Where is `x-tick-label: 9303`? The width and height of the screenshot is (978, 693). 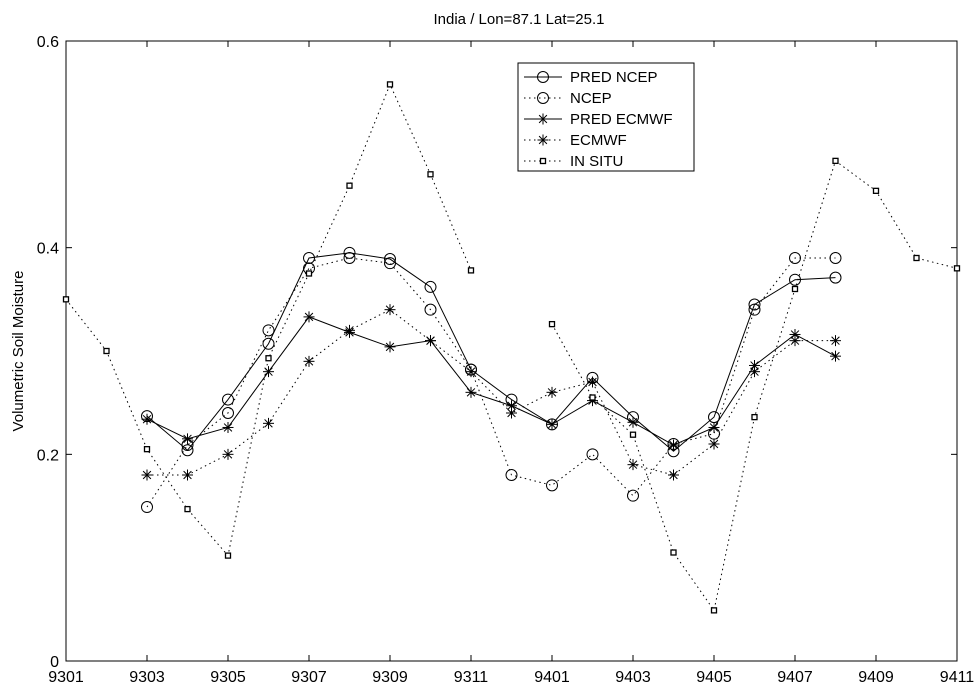 x-tick-label: 9303 is located at coordinates (147, 677).